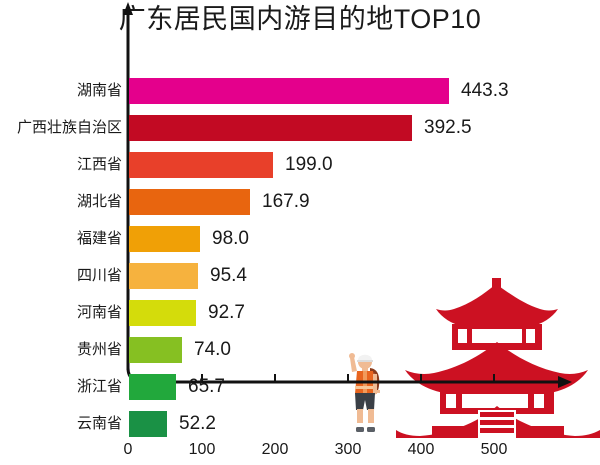 The width and height of the screenshot is (600, 465). What do you see at coordinates (300, 276) in the screenshot?
I see `bar-row: 四川省 95.4` at bounding box center [300, 276].